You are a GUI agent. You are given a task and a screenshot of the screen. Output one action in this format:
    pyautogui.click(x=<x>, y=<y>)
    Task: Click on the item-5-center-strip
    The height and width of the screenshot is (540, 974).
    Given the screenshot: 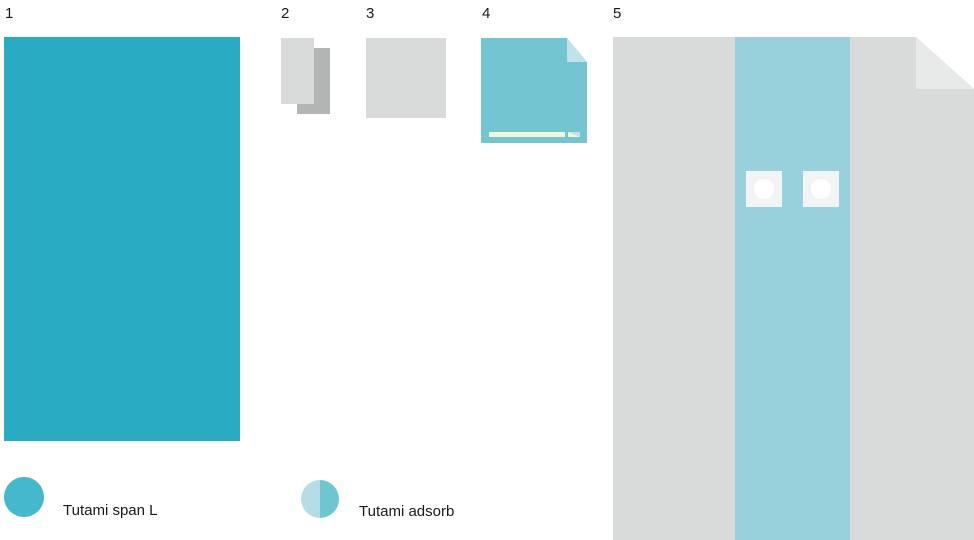 What is the action you would take?
    pyautogui.click(x=792, y=288)
    